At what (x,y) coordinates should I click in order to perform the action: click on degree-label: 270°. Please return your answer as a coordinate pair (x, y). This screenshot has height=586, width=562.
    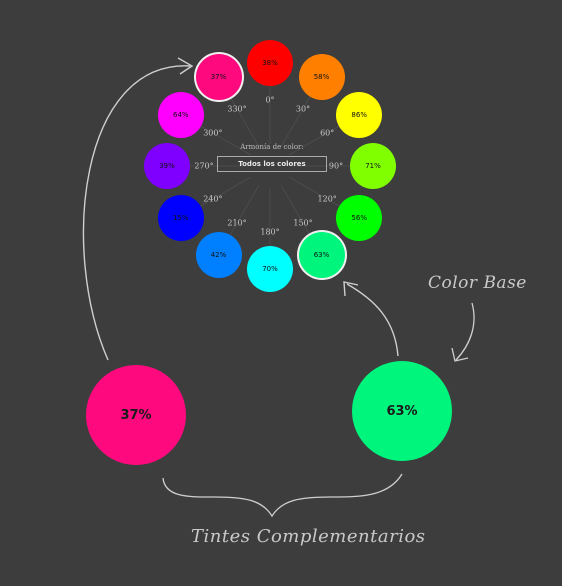
    Looking at the image, I should click on (204, 166).